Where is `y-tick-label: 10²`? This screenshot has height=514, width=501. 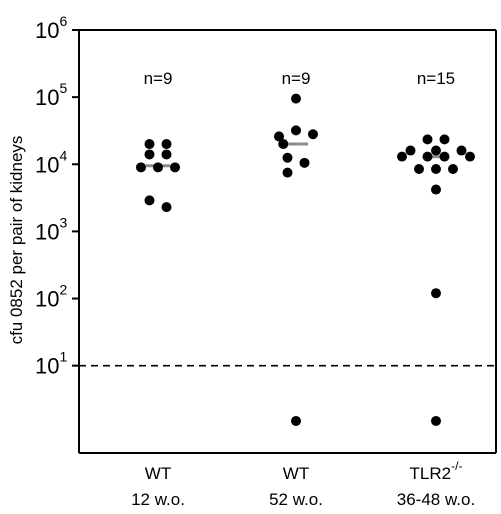
y-tick-label: 10² is located at coordinates (51, 297).